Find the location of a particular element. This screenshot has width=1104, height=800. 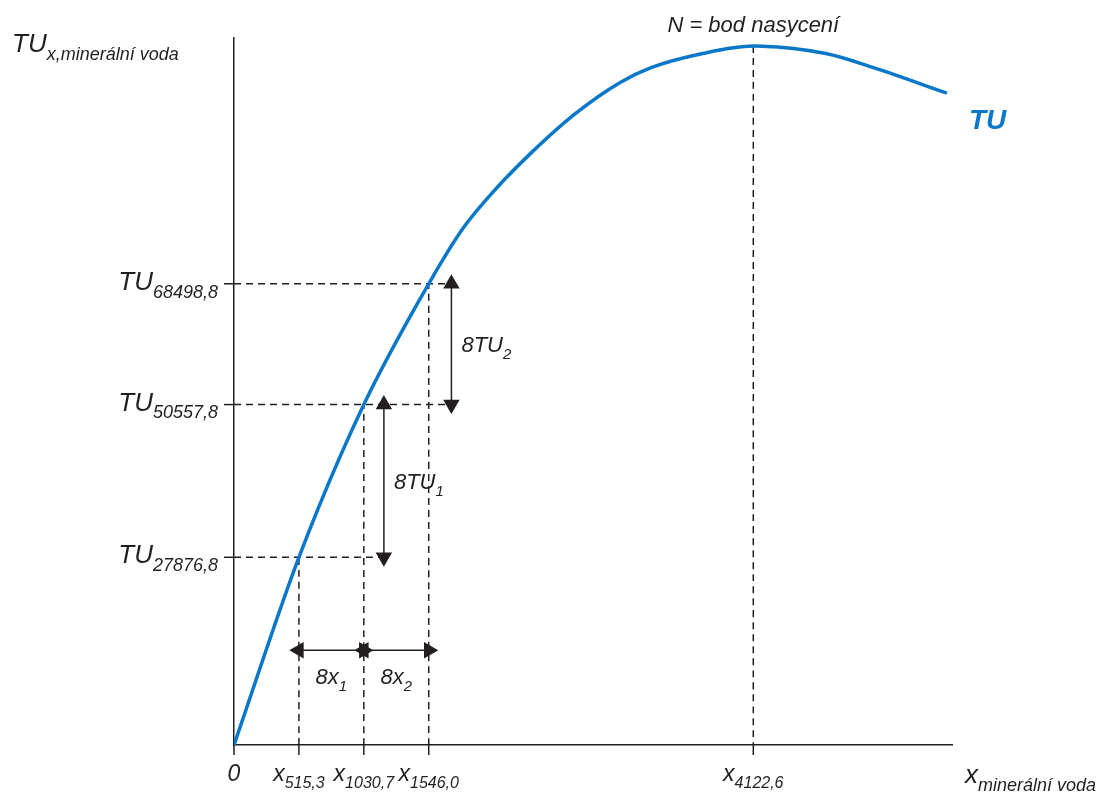

annotation: N = bod nasycení is located at coordinates (754, 25).